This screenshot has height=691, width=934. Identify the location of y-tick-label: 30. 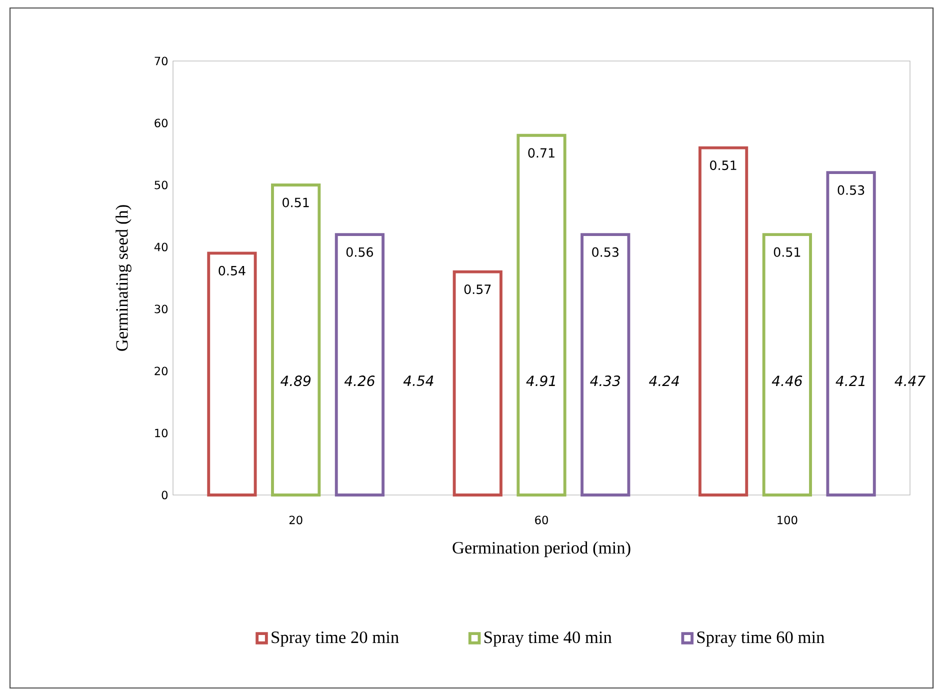
(161, 309).